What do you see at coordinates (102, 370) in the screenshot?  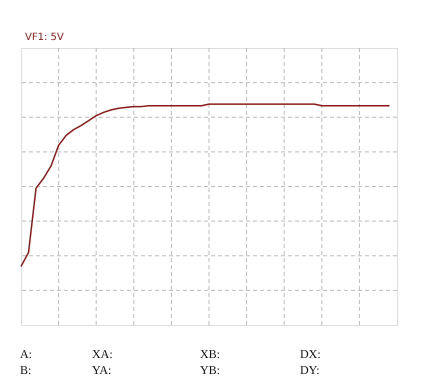 I see `text: YA:` at bounding box center [102, 370].